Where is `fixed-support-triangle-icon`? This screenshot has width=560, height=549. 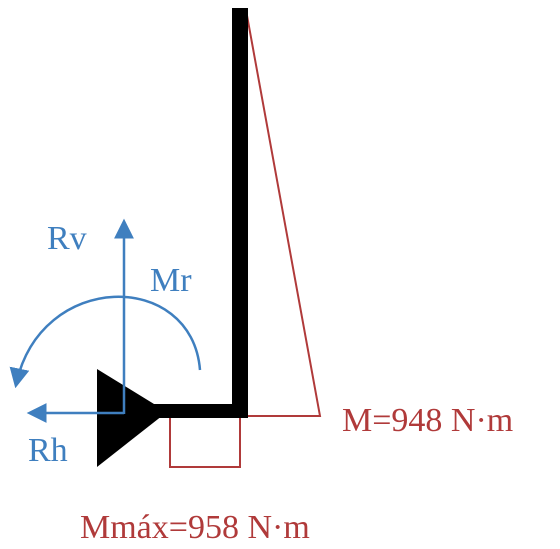 fixed-support-triangle-icon is located at coordinates (132, 418).